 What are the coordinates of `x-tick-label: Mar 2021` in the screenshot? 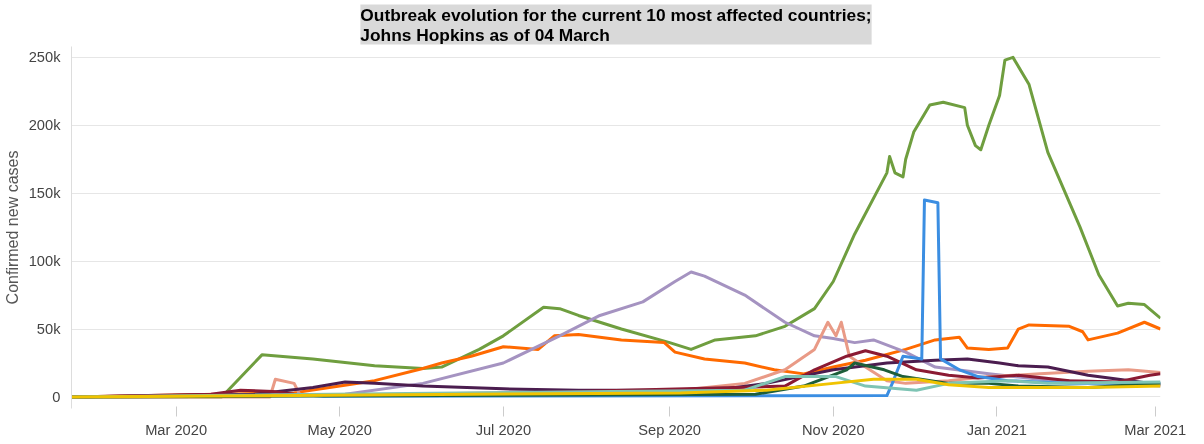 It's located at (1155, 429).